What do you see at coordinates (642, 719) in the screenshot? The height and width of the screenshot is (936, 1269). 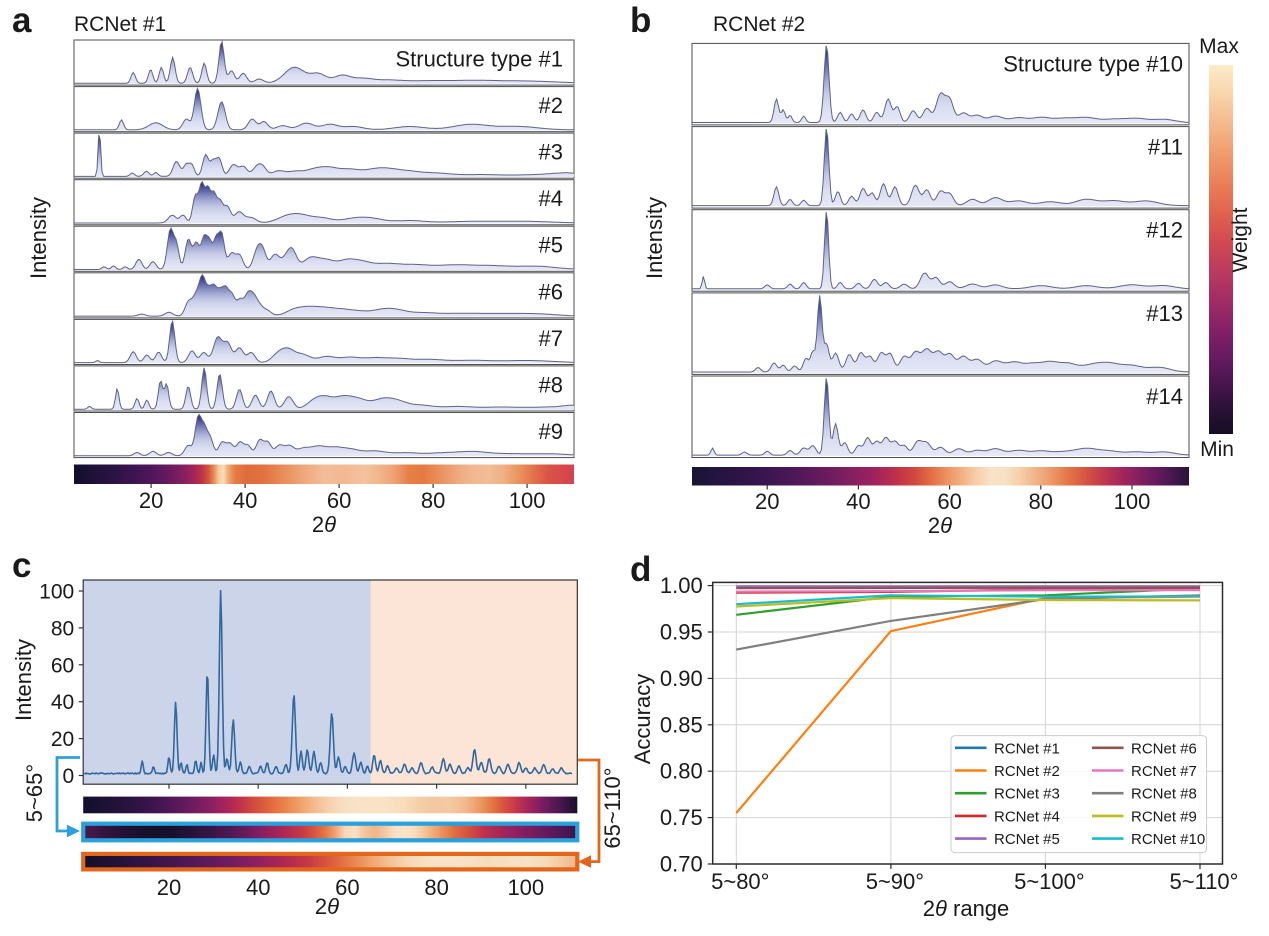 I see `svg-text: Accuracy` at bounding box center [642, 719].